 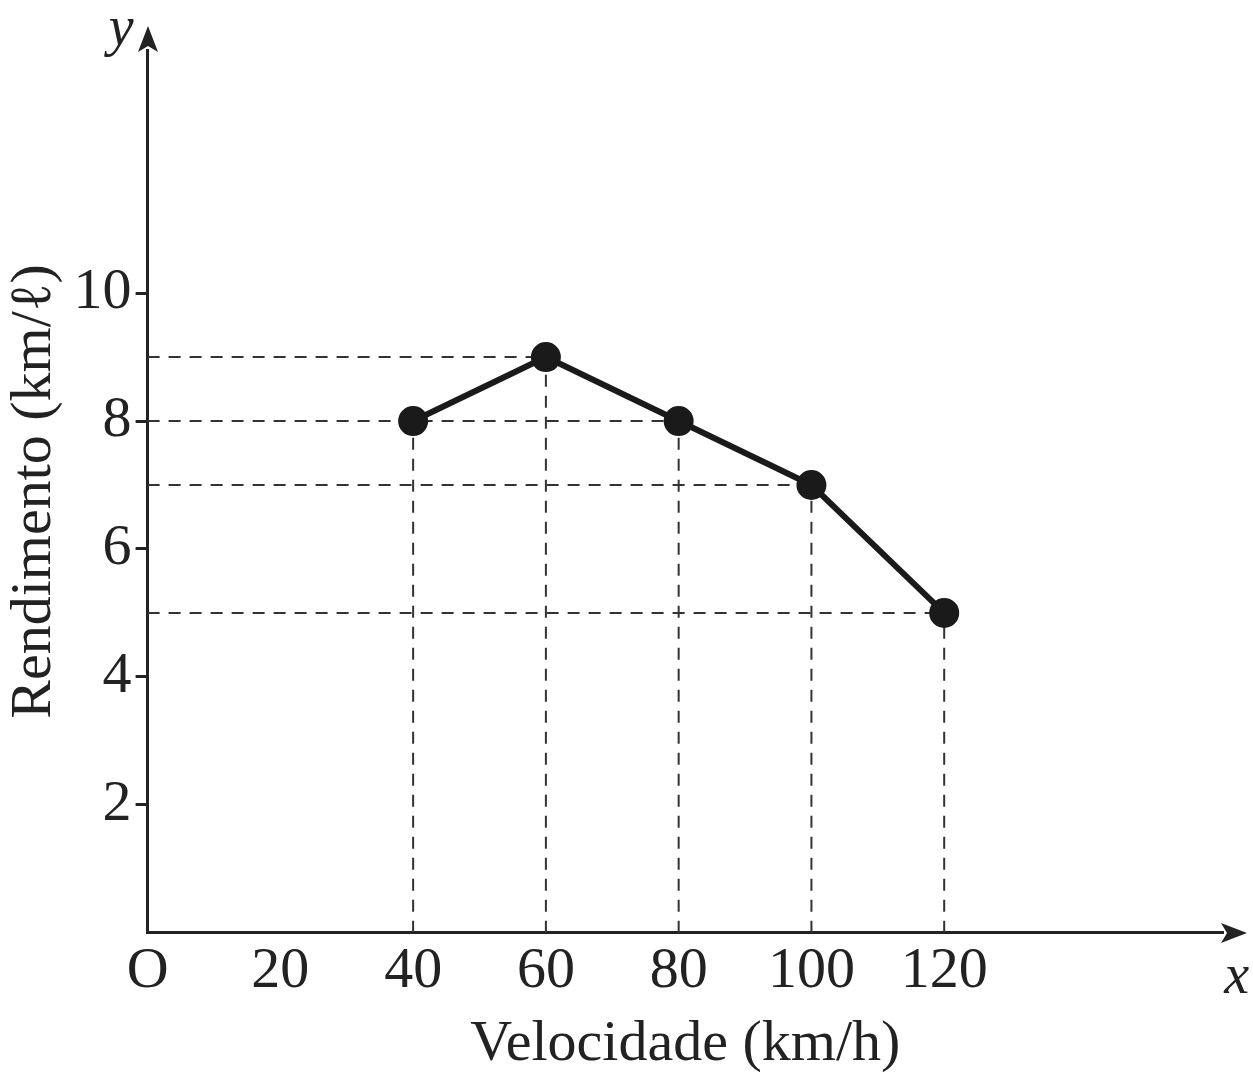 What do you see at coordinates (117, 673) in the screenshot?
I see `y-tick-label: 4` at bounding box center [117, 673].